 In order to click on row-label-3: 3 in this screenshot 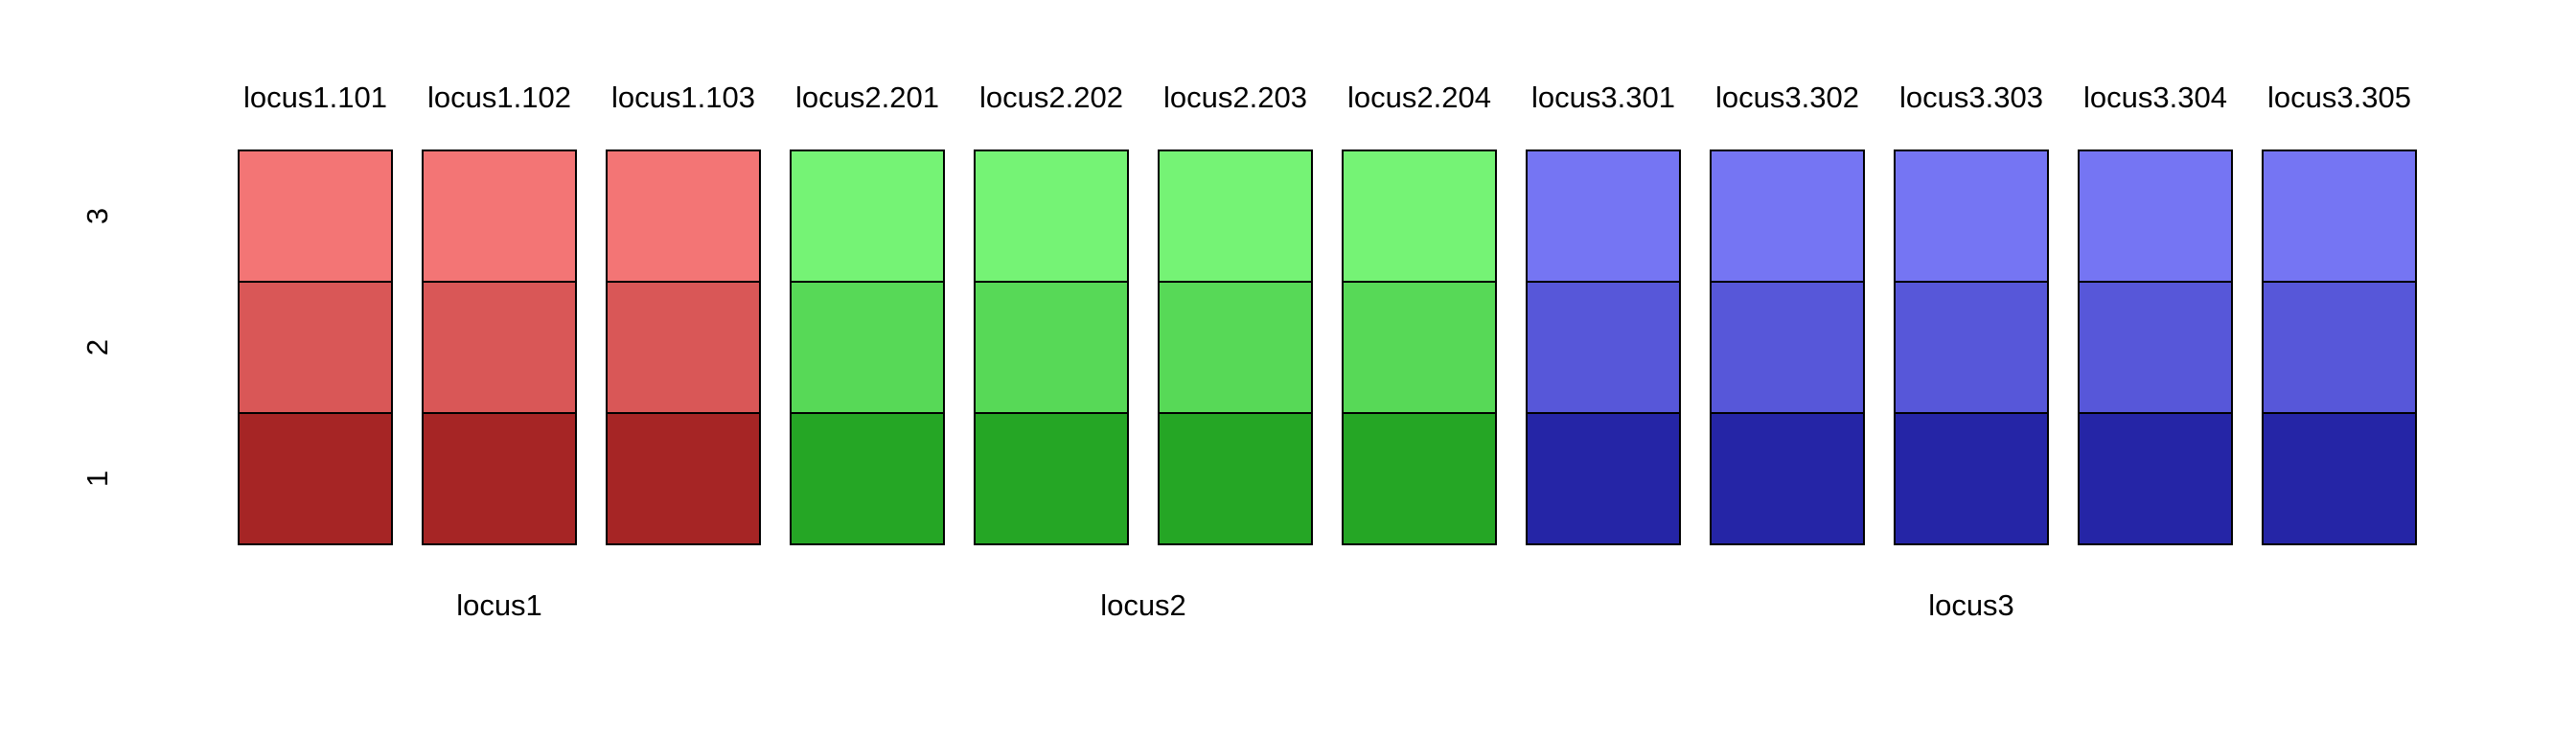, I will do `click(97, 216)`.